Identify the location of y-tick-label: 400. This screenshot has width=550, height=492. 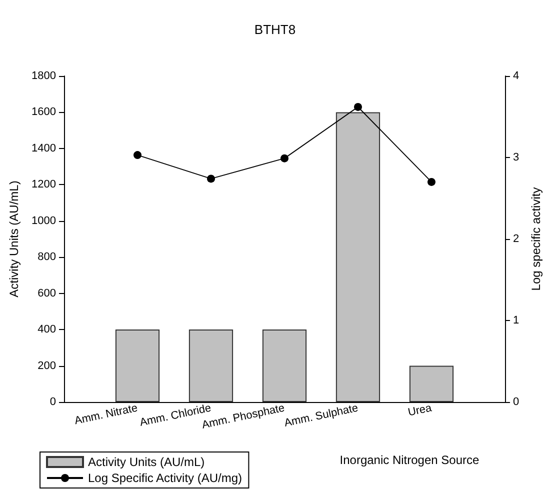
(47, 330).